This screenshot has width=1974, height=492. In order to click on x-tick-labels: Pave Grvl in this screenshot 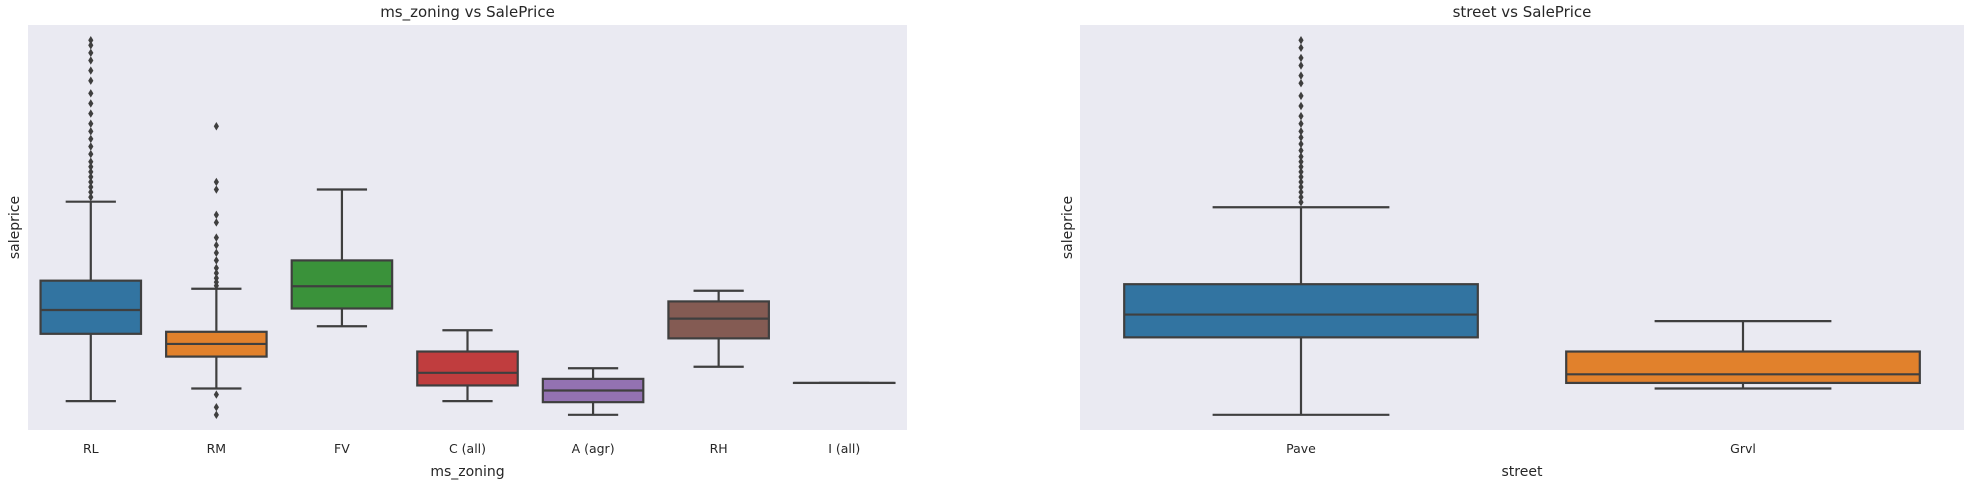, I will do `click(1521, 448)`.